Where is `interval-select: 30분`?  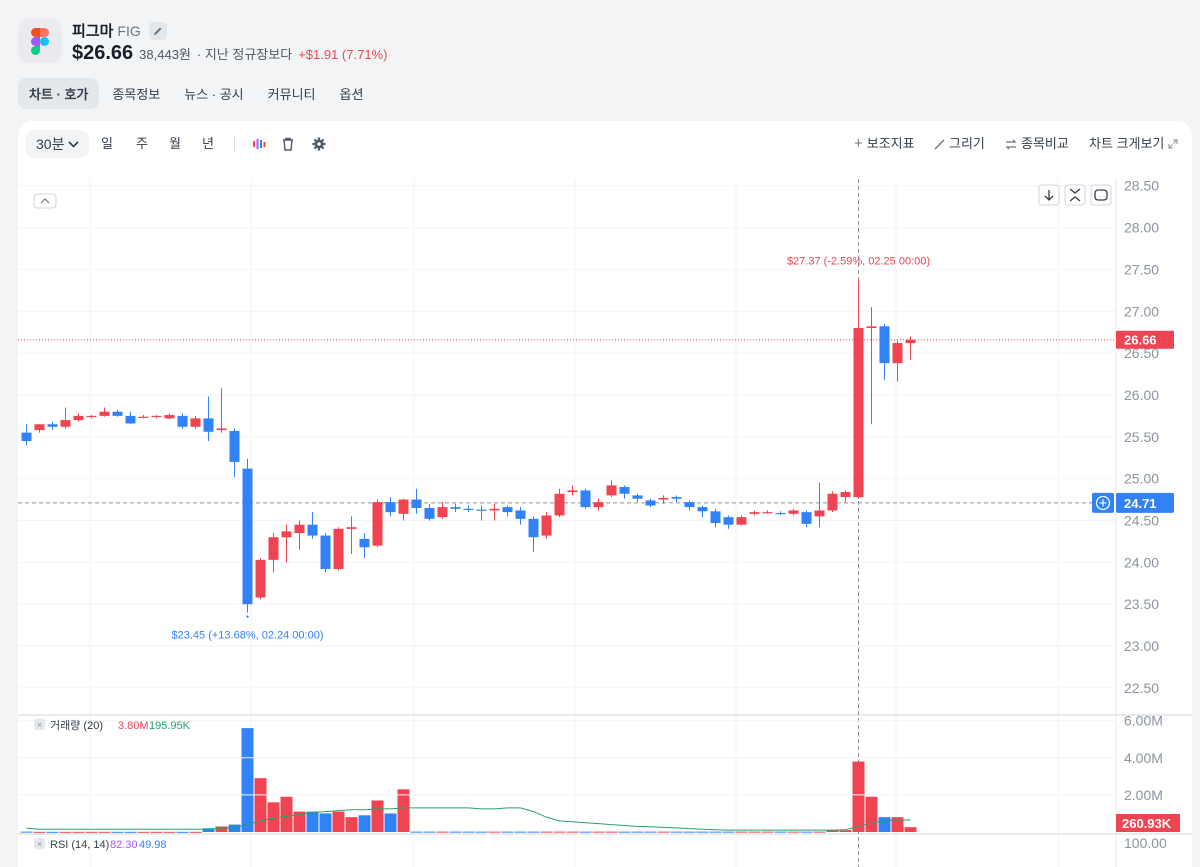 interval-select: 30분 is located at coordinates (58, 144).